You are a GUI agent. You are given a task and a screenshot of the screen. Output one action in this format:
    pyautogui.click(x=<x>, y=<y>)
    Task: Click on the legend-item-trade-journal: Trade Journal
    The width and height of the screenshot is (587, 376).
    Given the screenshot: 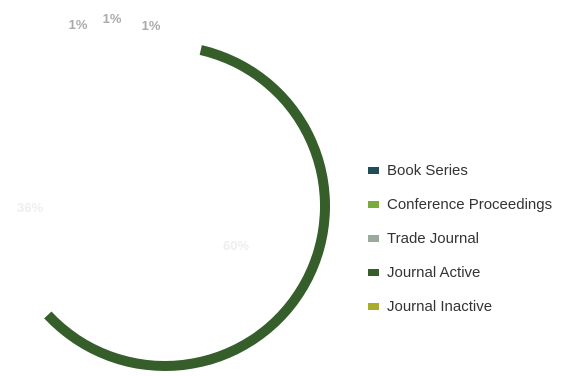 What is the action you would take?
    pyautogui.click(x=460, y=238)
    